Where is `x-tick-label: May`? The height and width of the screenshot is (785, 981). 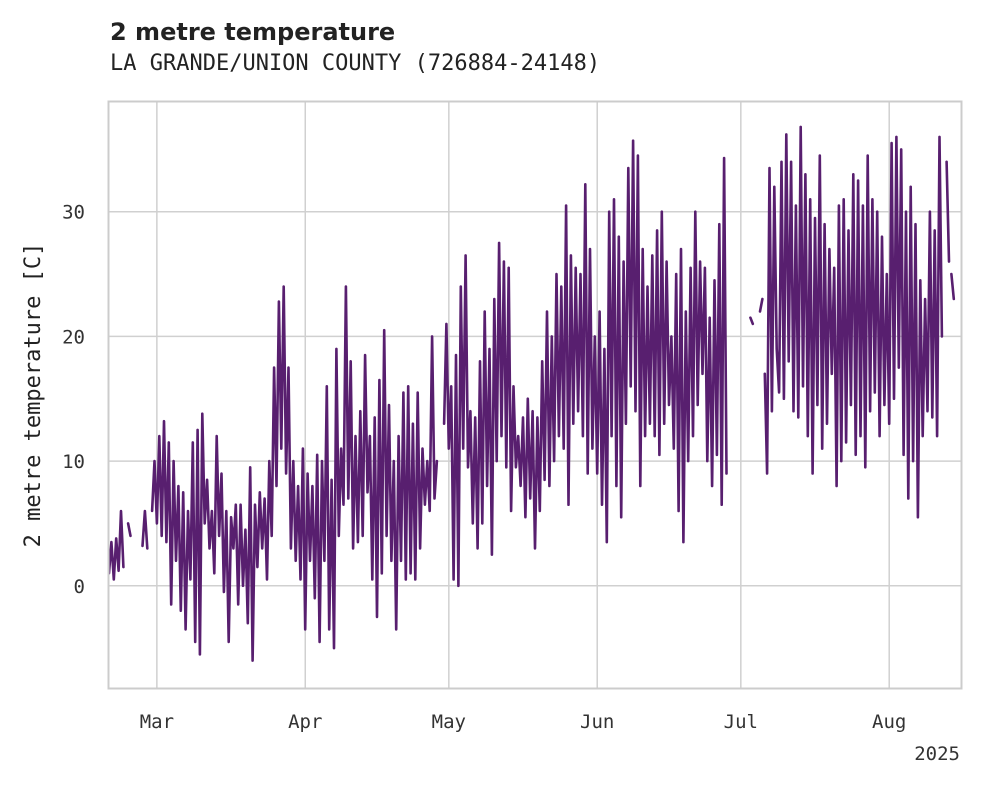
x-tick-label: May is located at coordinates (449, 722).